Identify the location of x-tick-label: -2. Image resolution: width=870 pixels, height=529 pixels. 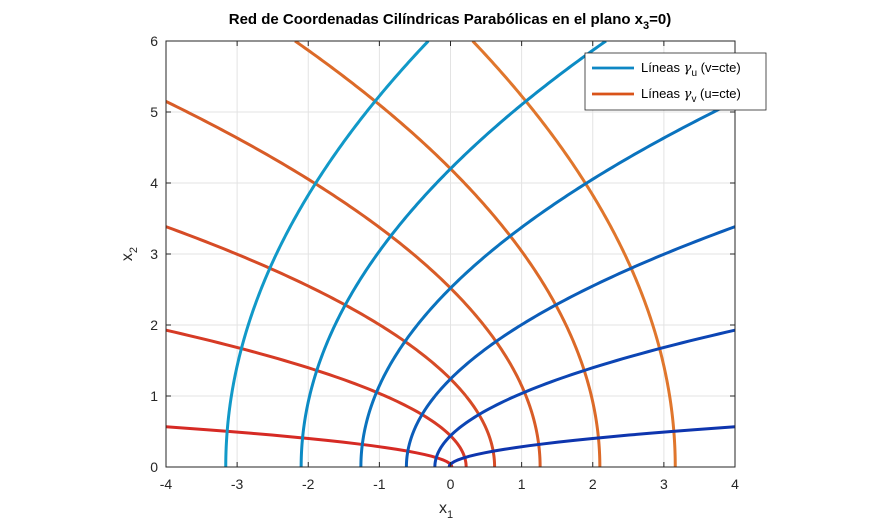
(308, 484).